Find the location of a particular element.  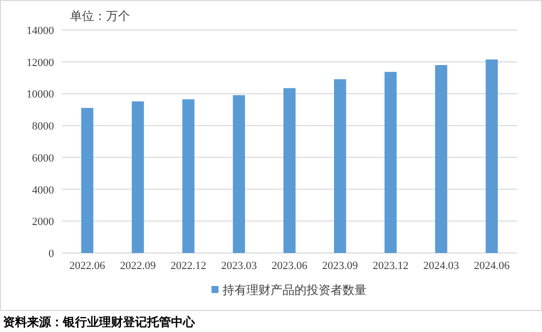

y-tick-label: 6000 is located at coordinates (43, 158).